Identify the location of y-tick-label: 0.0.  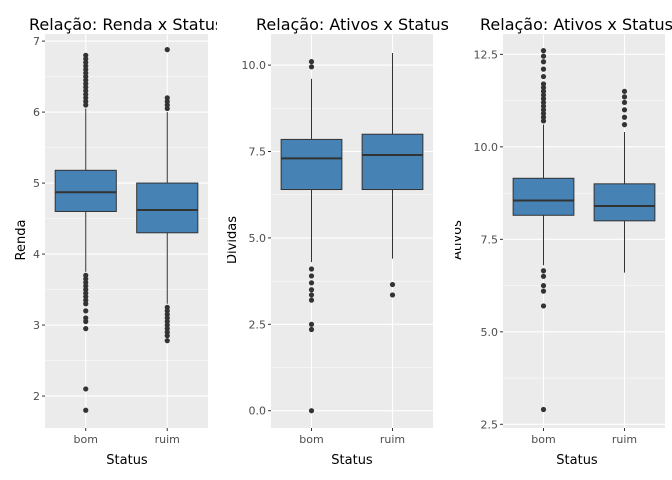
(258, 411).